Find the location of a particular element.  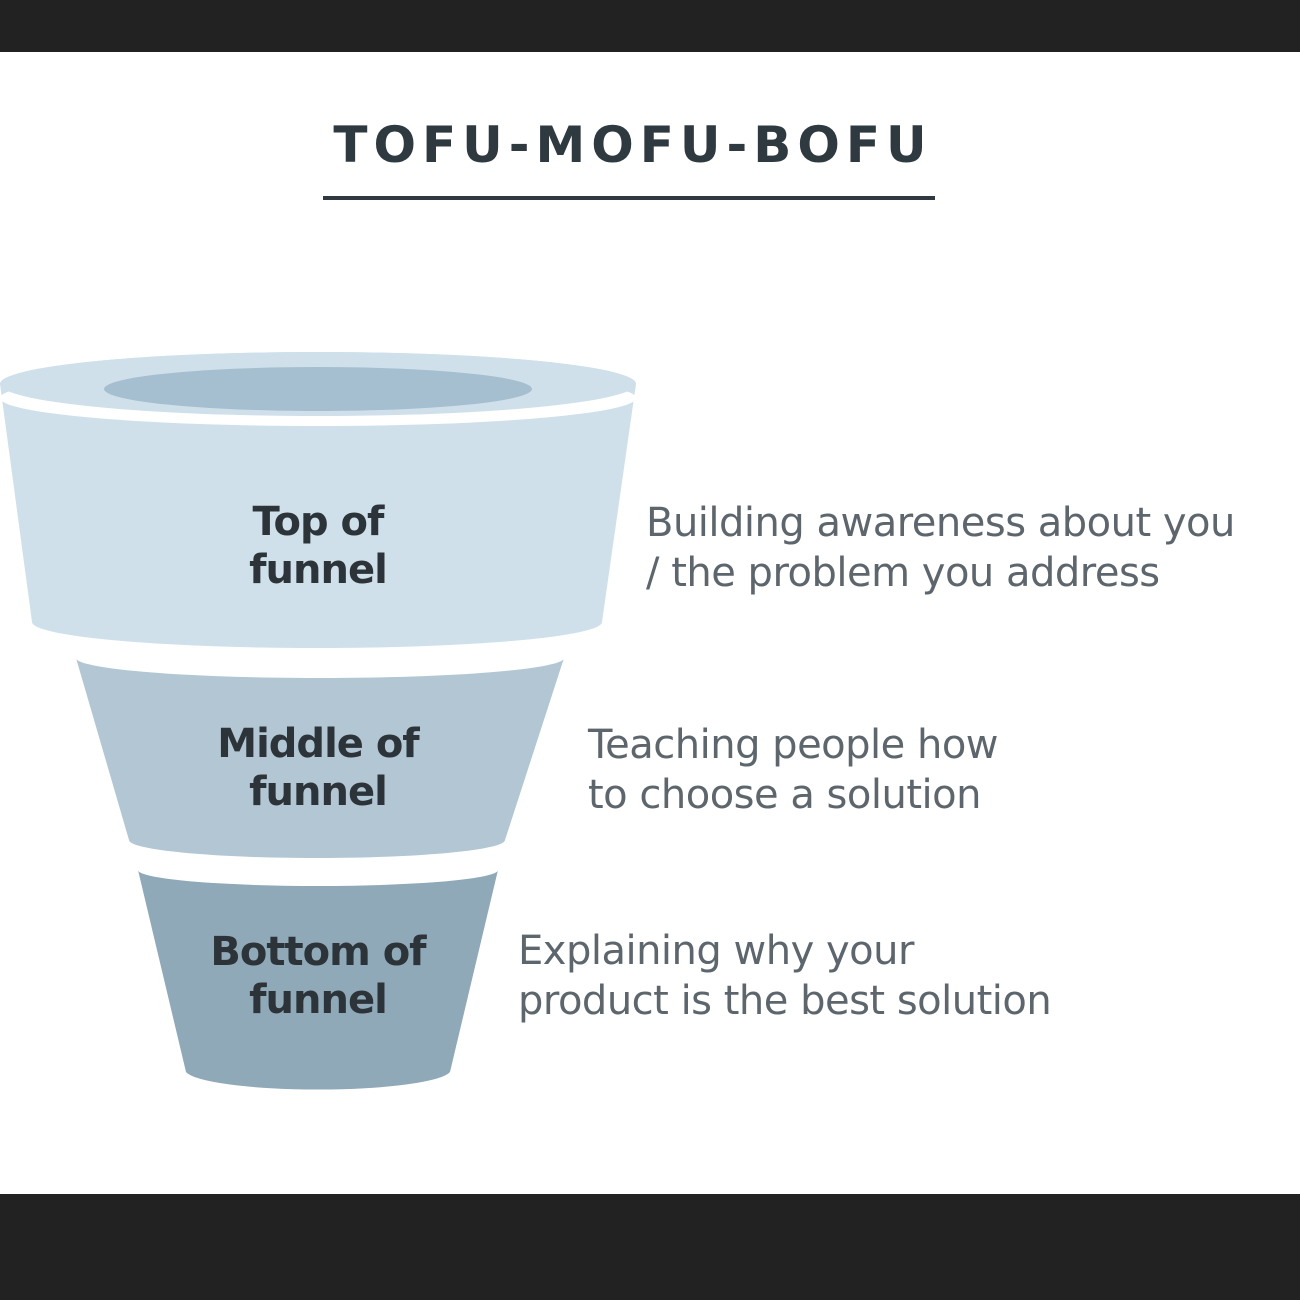

stage-description-line: Building awareness about you is located at coordinates (940, 523).